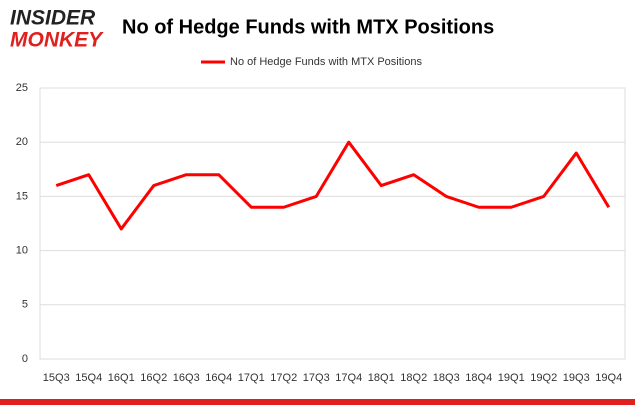  What do you see at coordinates (25, 305) in the screenshot?
I see `y-tick-label: 5` at bounding box center [25, 305].